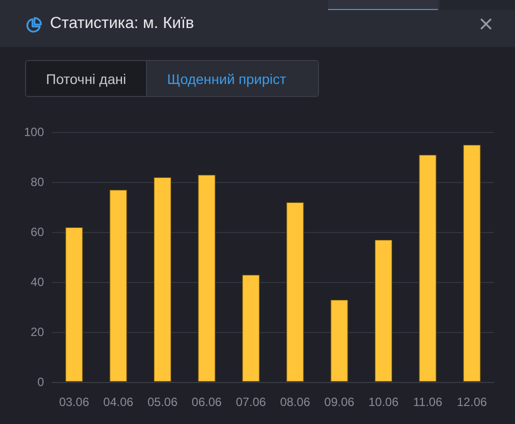 This screenshot has width=515, height=424. What do you see at coordinates (37, 332) in the screenshot?
I see `y-tick-label: 20` at bounding box center [37, 332].